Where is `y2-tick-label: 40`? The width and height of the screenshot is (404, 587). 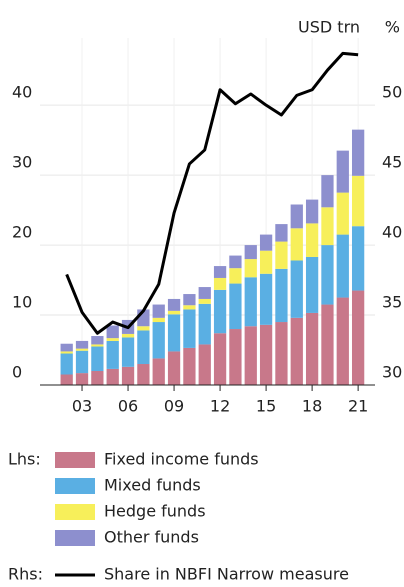 y2-tick-label: 40 is located at coordinates (392, 232).